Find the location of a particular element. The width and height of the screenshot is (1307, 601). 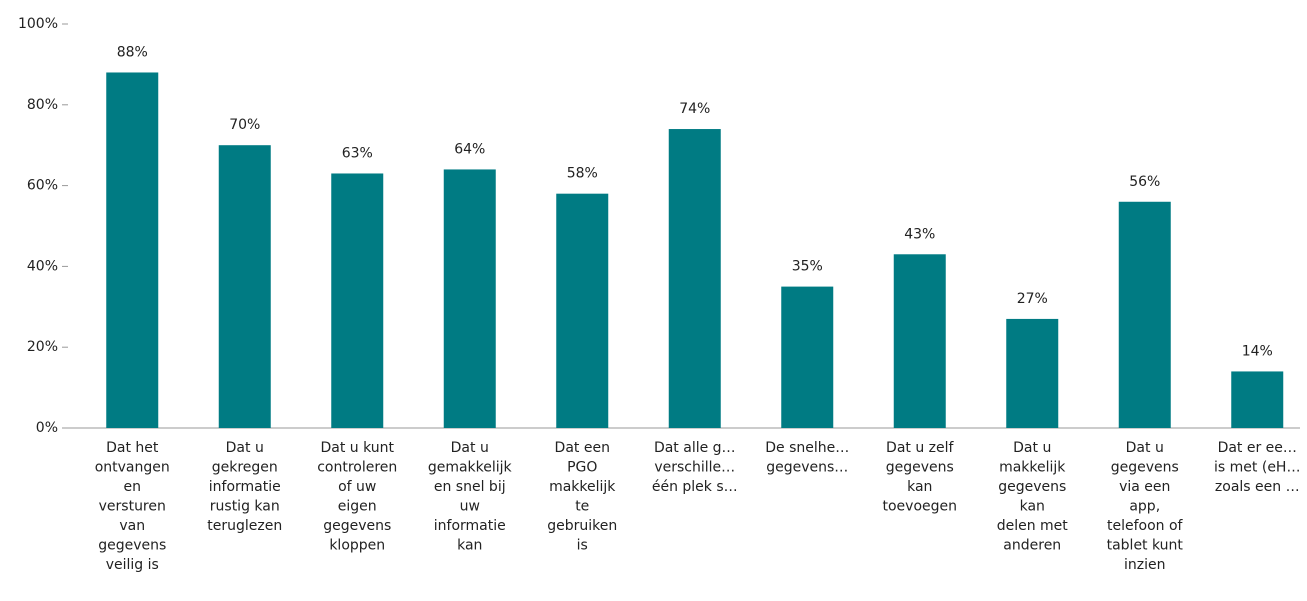

x-tick-label: telefoon of is located at coordinates (1145, 526).